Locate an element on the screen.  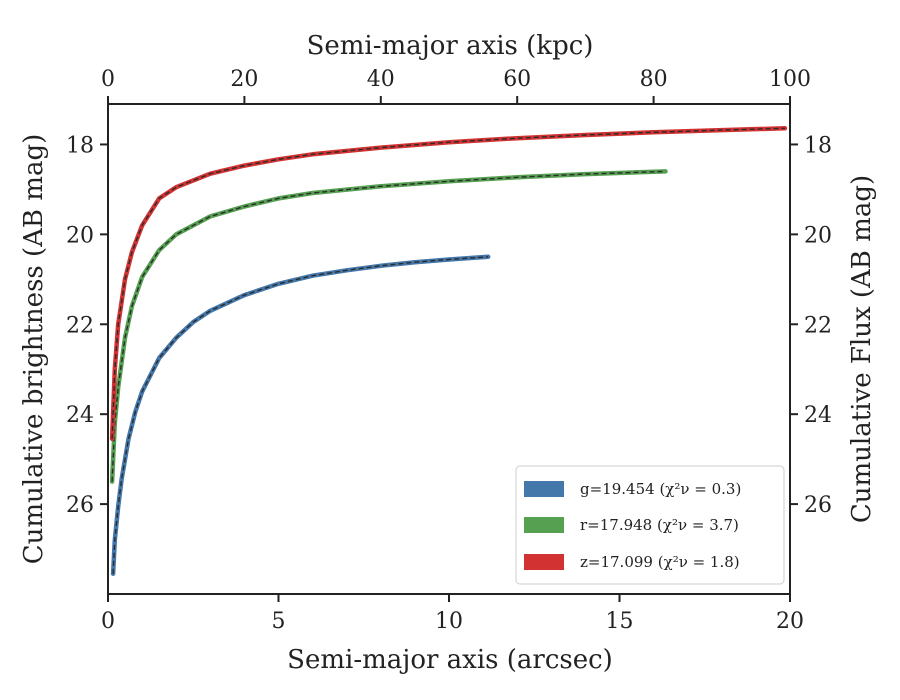
y-axis-title: Cumulative brightness (AB mag) is located at coordinates (34, 349).